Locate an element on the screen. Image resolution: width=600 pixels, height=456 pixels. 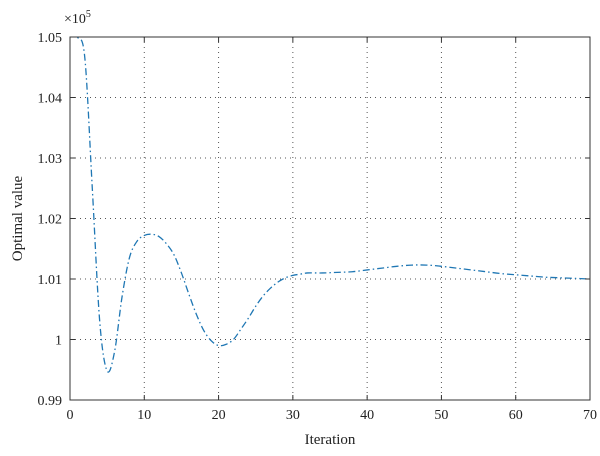
x-axis-label: Iteration is located at coordinates (330, 440).